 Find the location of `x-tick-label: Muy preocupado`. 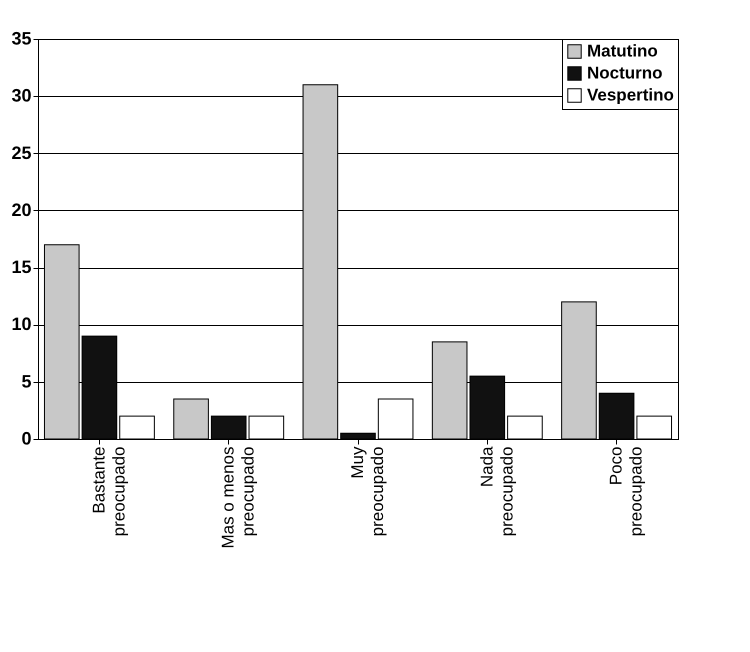

x-tick-label: Muy preocupado is located at coordinates (367, 491).